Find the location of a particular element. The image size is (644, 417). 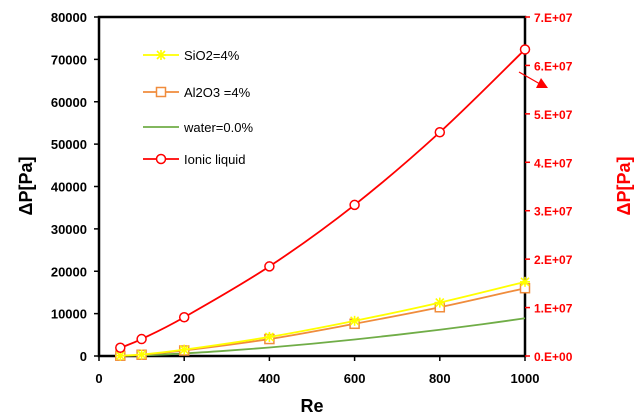

y-right-tick-label: 2.E+07 is located at coordinates (553, 260).